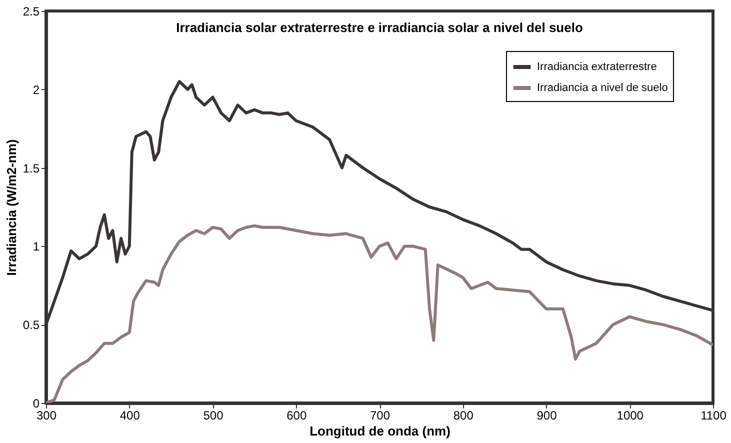 Image resolution: width=731 pixels, height=443 pixels. I want to click on x-tick-label: 900, so click(547, 415).